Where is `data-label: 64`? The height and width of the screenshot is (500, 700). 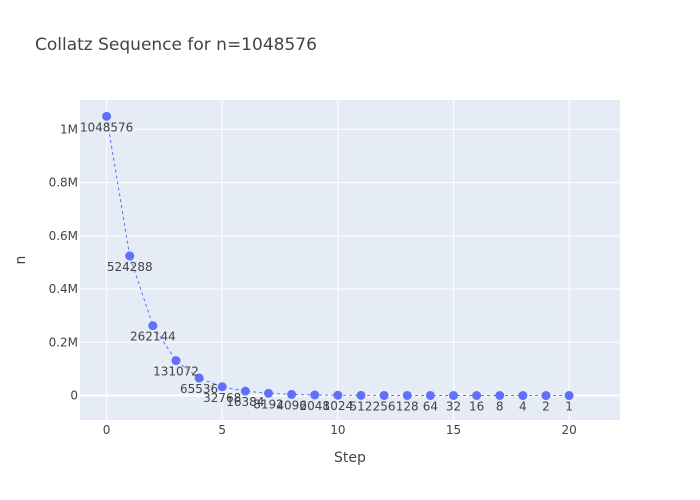 data-label: 64 is located at coordinates (430, 406).